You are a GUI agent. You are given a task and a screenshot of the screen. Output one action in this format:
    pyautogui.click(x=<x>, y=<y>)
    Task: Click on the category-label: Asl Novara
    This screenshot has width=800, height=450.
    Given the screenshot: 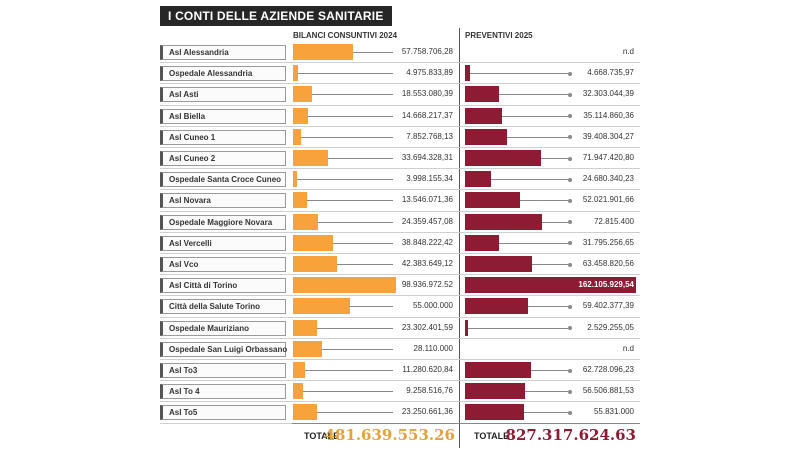 What is the action you would take?
    pyautogui.click(x=190, y=201)
    